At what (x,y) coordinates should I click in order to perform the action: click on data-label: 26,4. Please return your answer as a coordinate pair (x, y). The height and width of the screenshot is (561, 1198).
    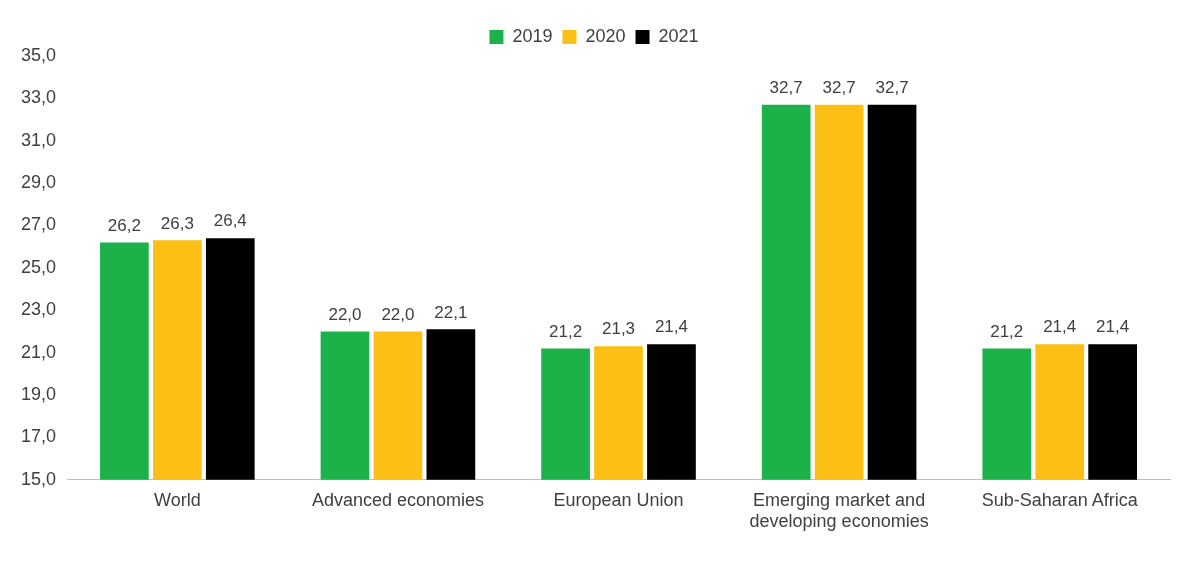
    Looking at the image, I should click on (230, 221).